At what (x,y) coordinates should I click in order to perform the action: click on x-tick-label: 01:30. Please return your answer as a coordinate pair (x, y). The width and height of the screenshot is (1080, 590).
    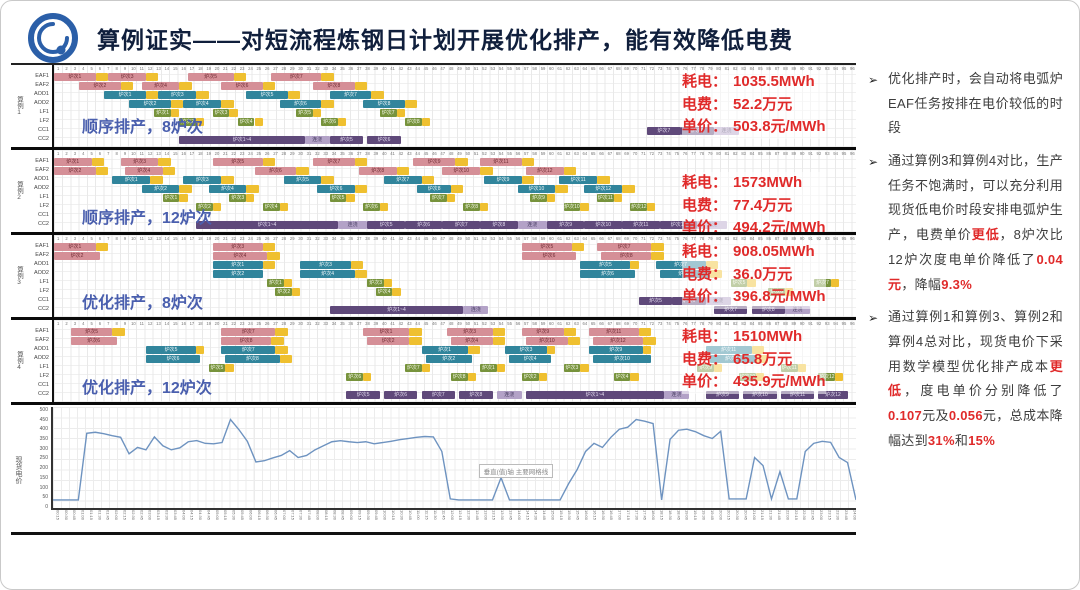
    Looking at the image, I should click on (99, 515).